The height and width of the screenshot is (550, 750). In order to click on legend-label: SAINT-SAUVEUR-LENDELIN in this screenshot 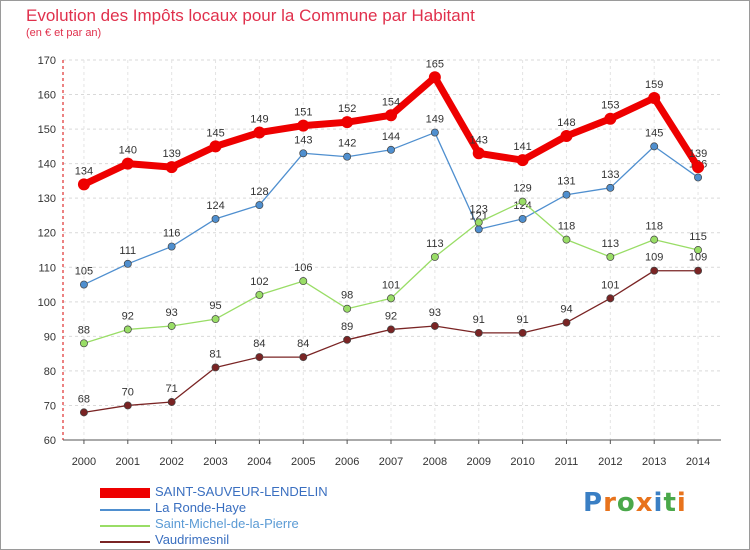, I will do `click(241, 491)`.